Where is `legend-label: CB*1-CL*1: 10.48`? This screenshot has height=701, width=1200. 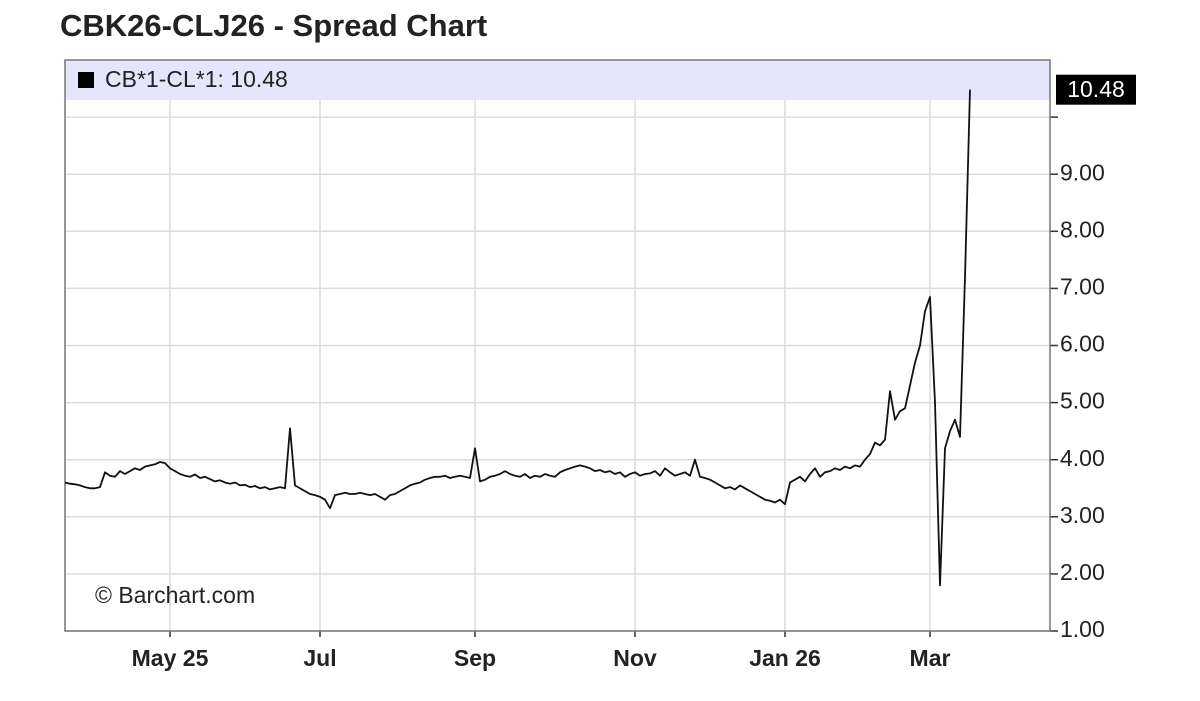 legend-label: CB*1-CL*1: 10.48 is located at coordinates (196, 79).